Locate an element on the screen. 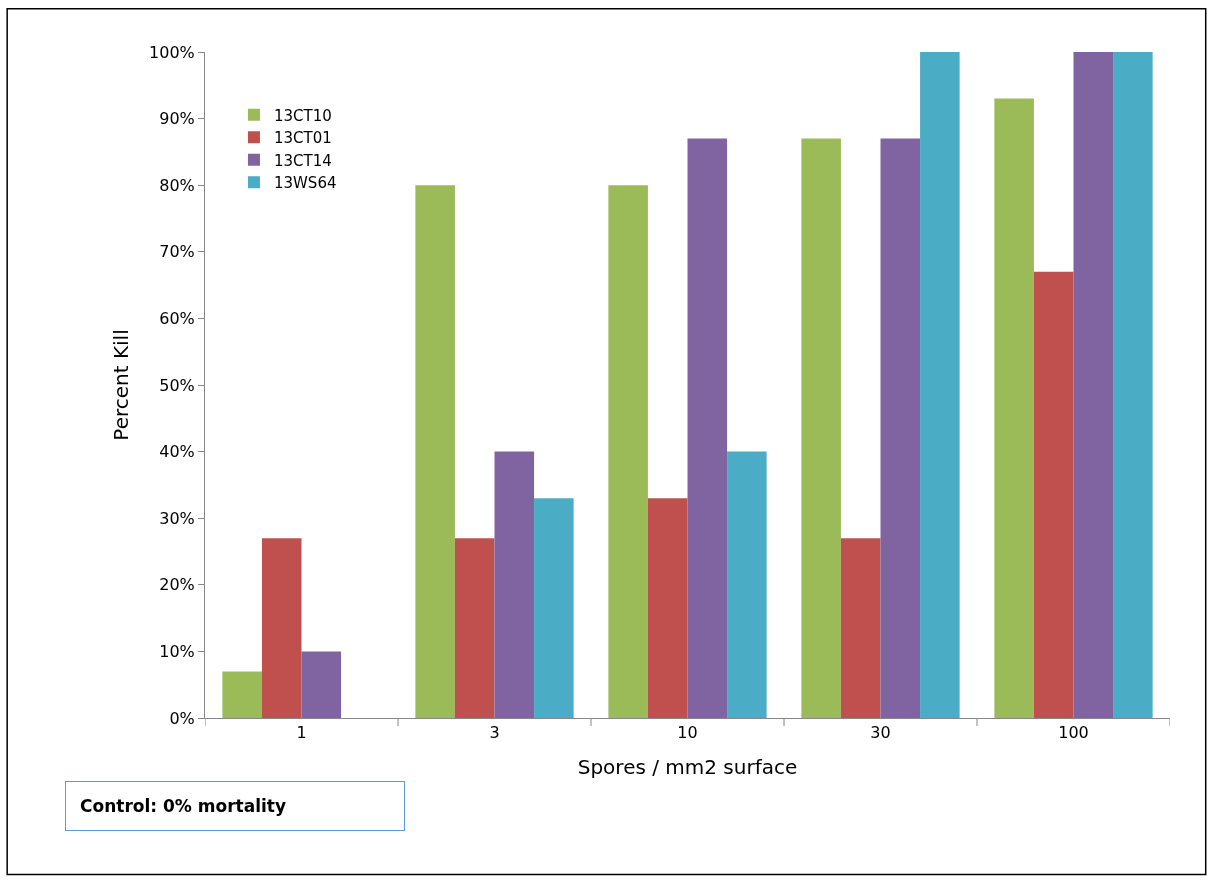 This screenshot has width=1212, height=880. y-tick-label: 20% is located at coordinates (177, 585).